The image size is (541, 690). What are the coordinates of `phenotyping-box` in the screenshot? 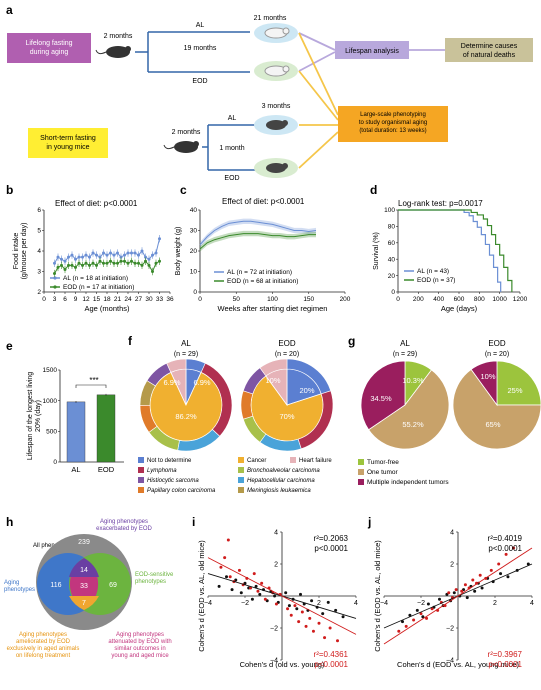 It's located at (393, 124).